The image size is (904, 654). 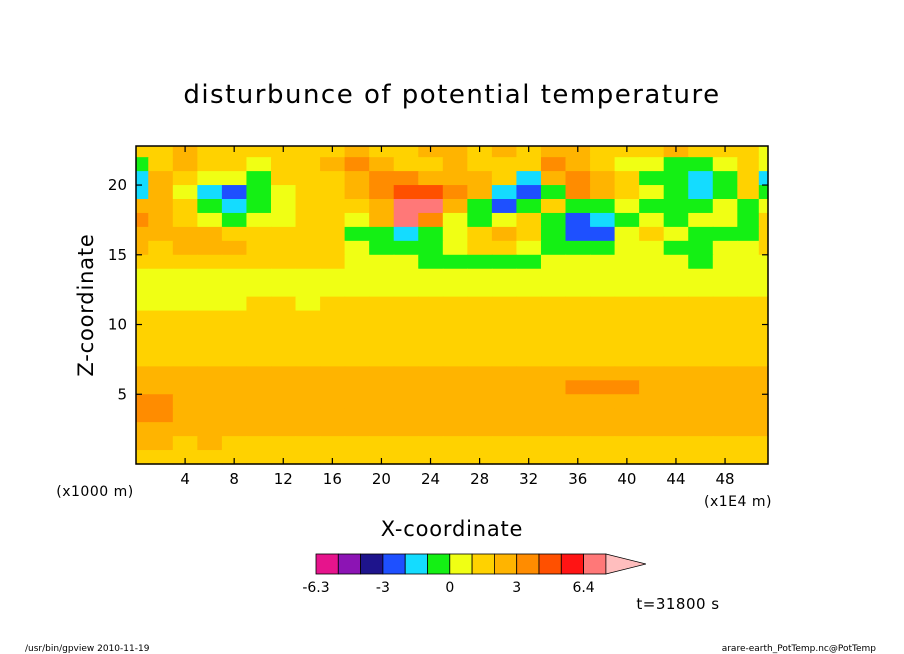 I want to click on colorbar-label: 6.4, so click(x=583, y=588).